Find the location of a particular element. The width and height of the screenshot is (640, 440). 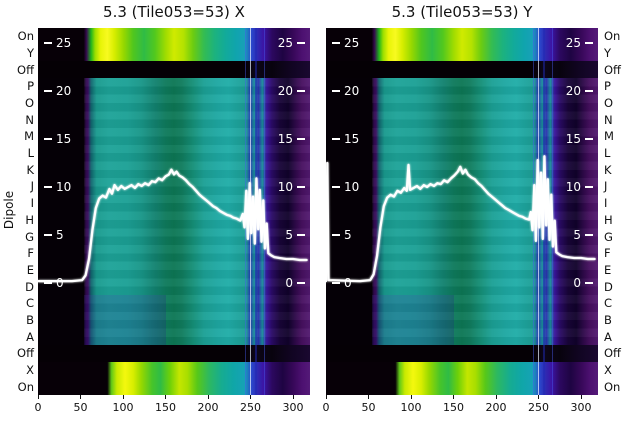

dipole-label: C is located at coordinates (29, 303).